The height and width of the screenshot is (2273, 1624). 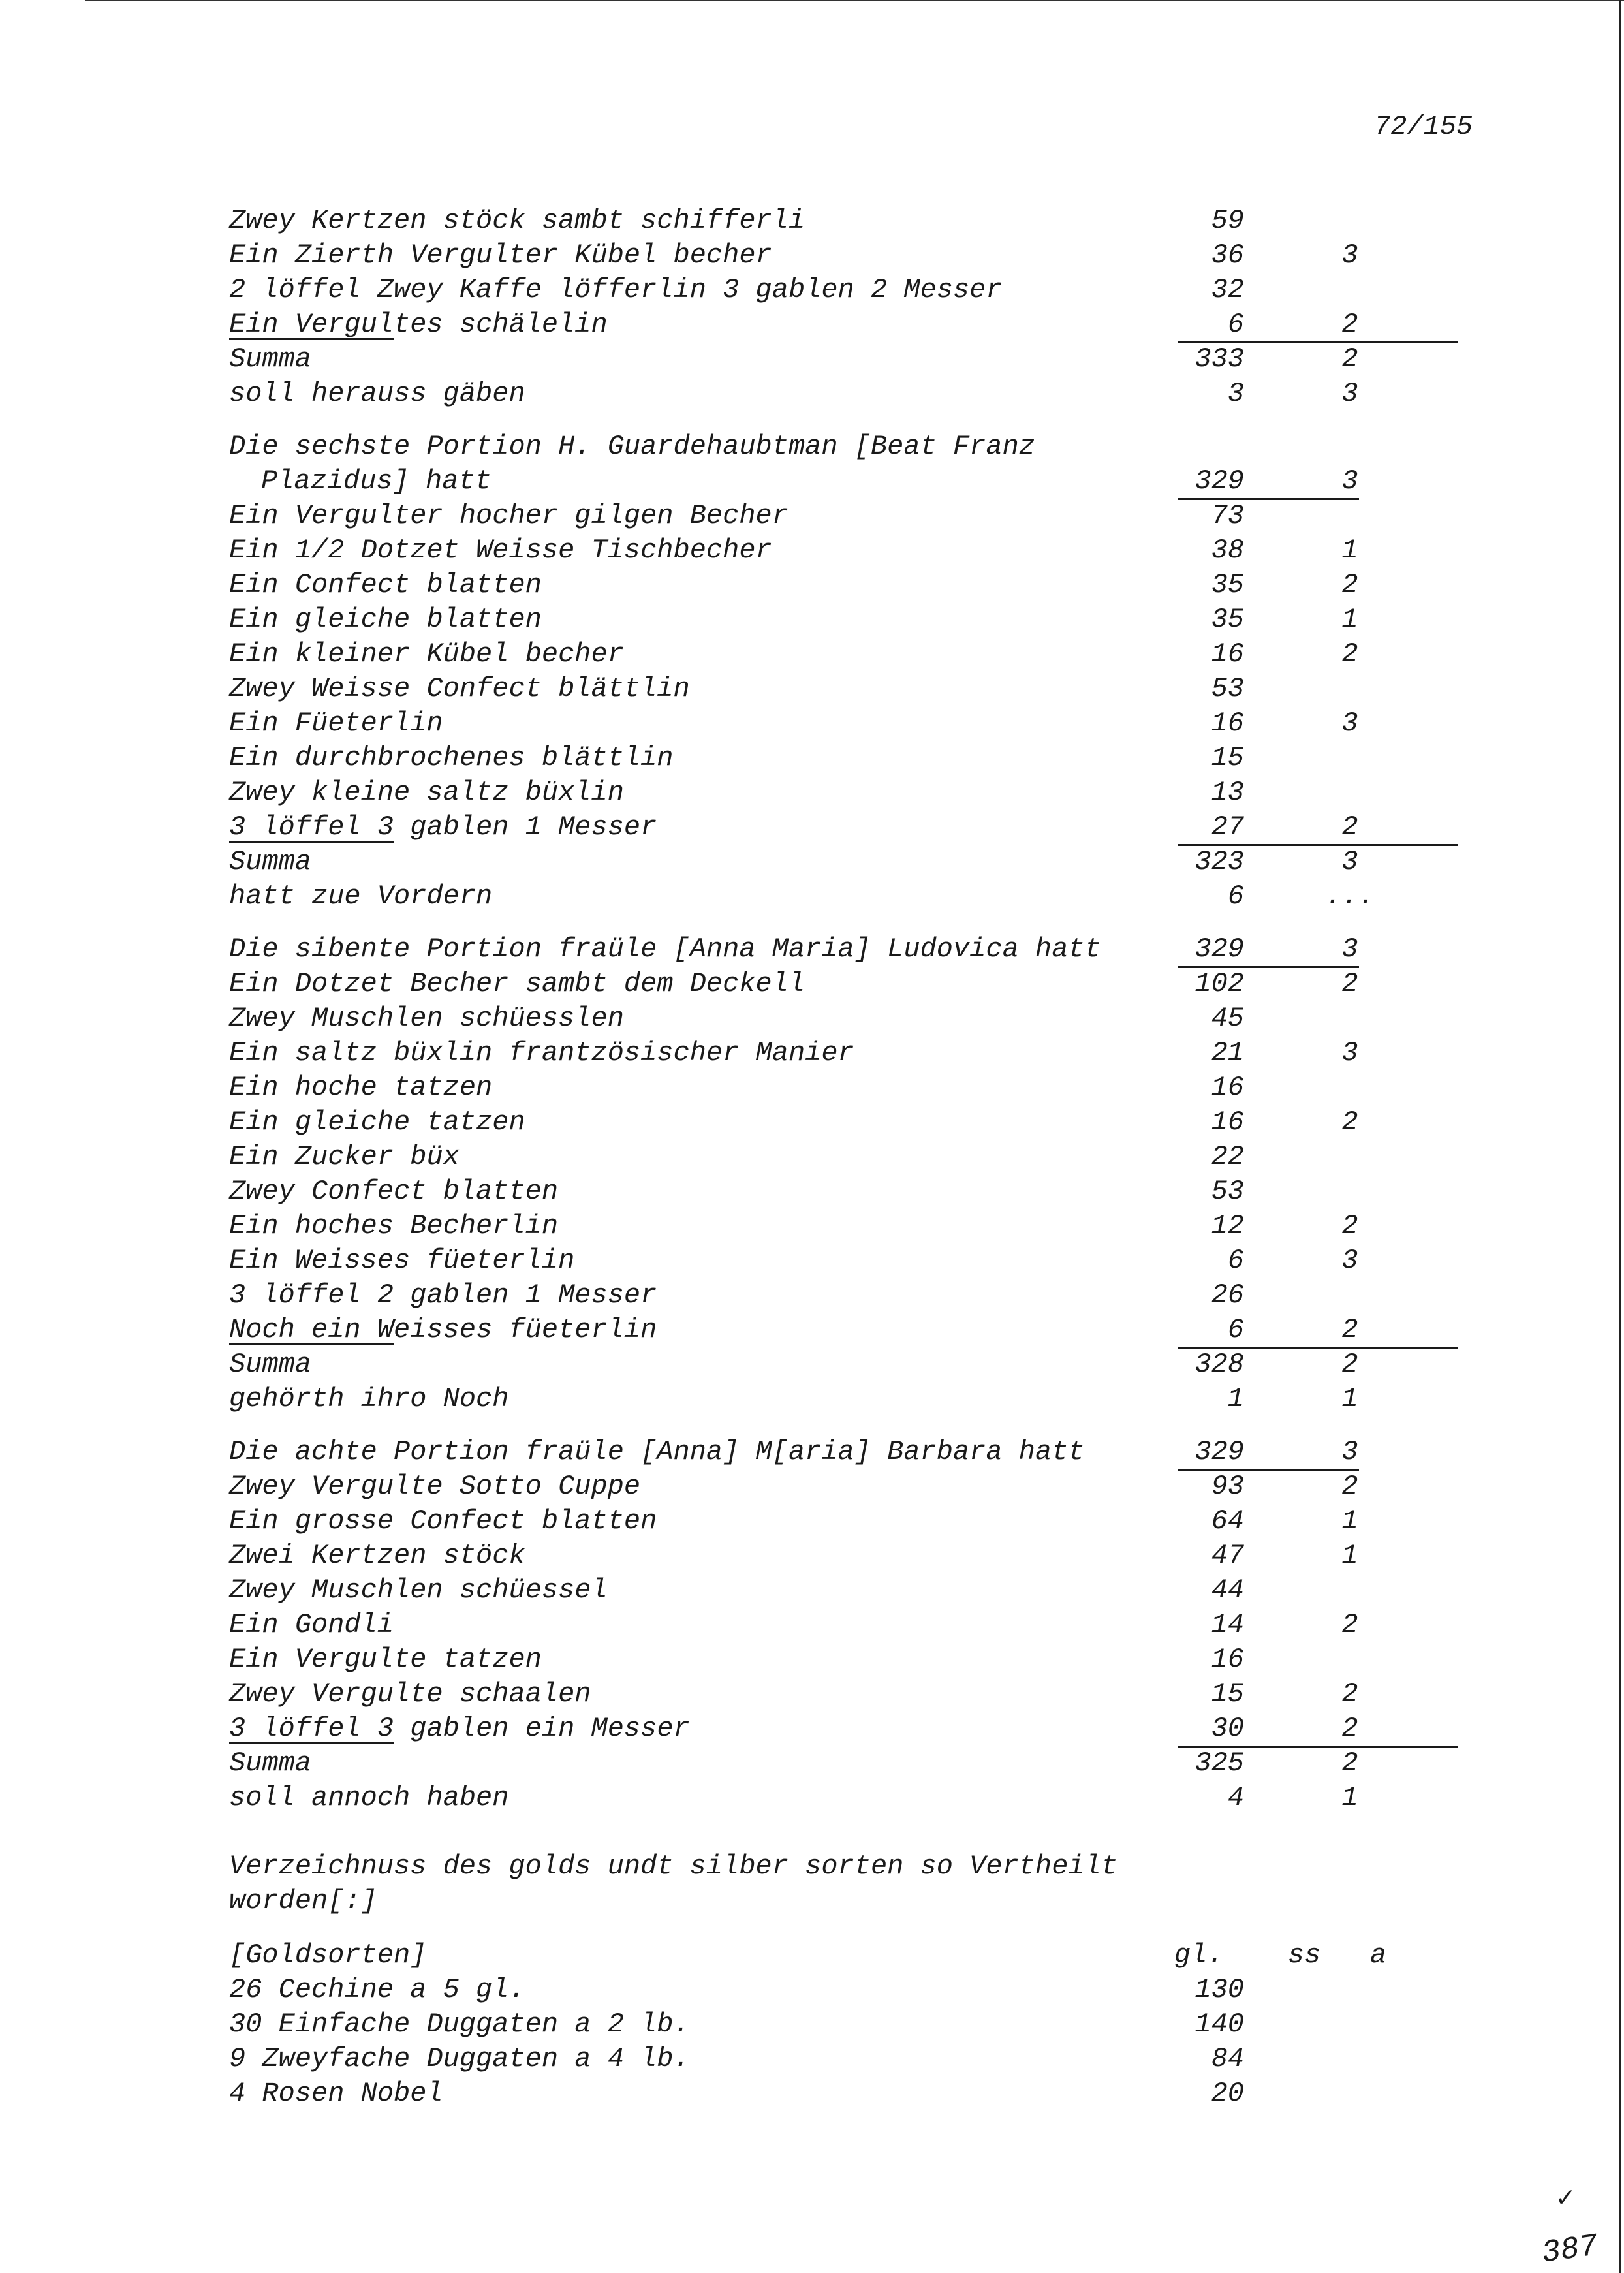 I want to click on entry-row: Zwey Confect blatten 53, so click(x=812, y=1191).